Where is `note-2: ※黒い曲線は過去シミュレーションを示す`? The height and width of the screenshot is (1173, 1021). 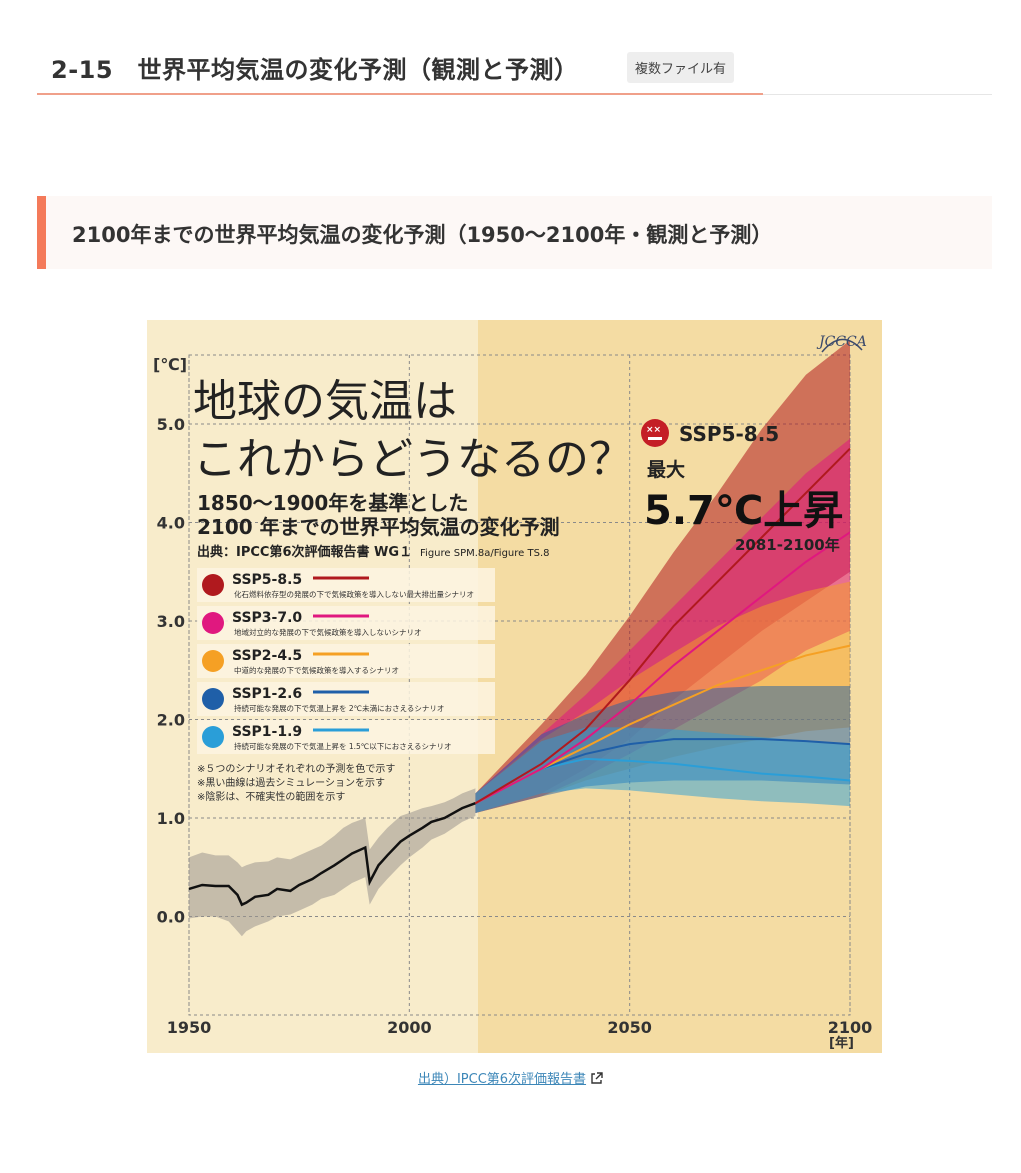 note-2: ※黒い曲線は過去シミュレーションを示す is located at coordinates (291, 782).